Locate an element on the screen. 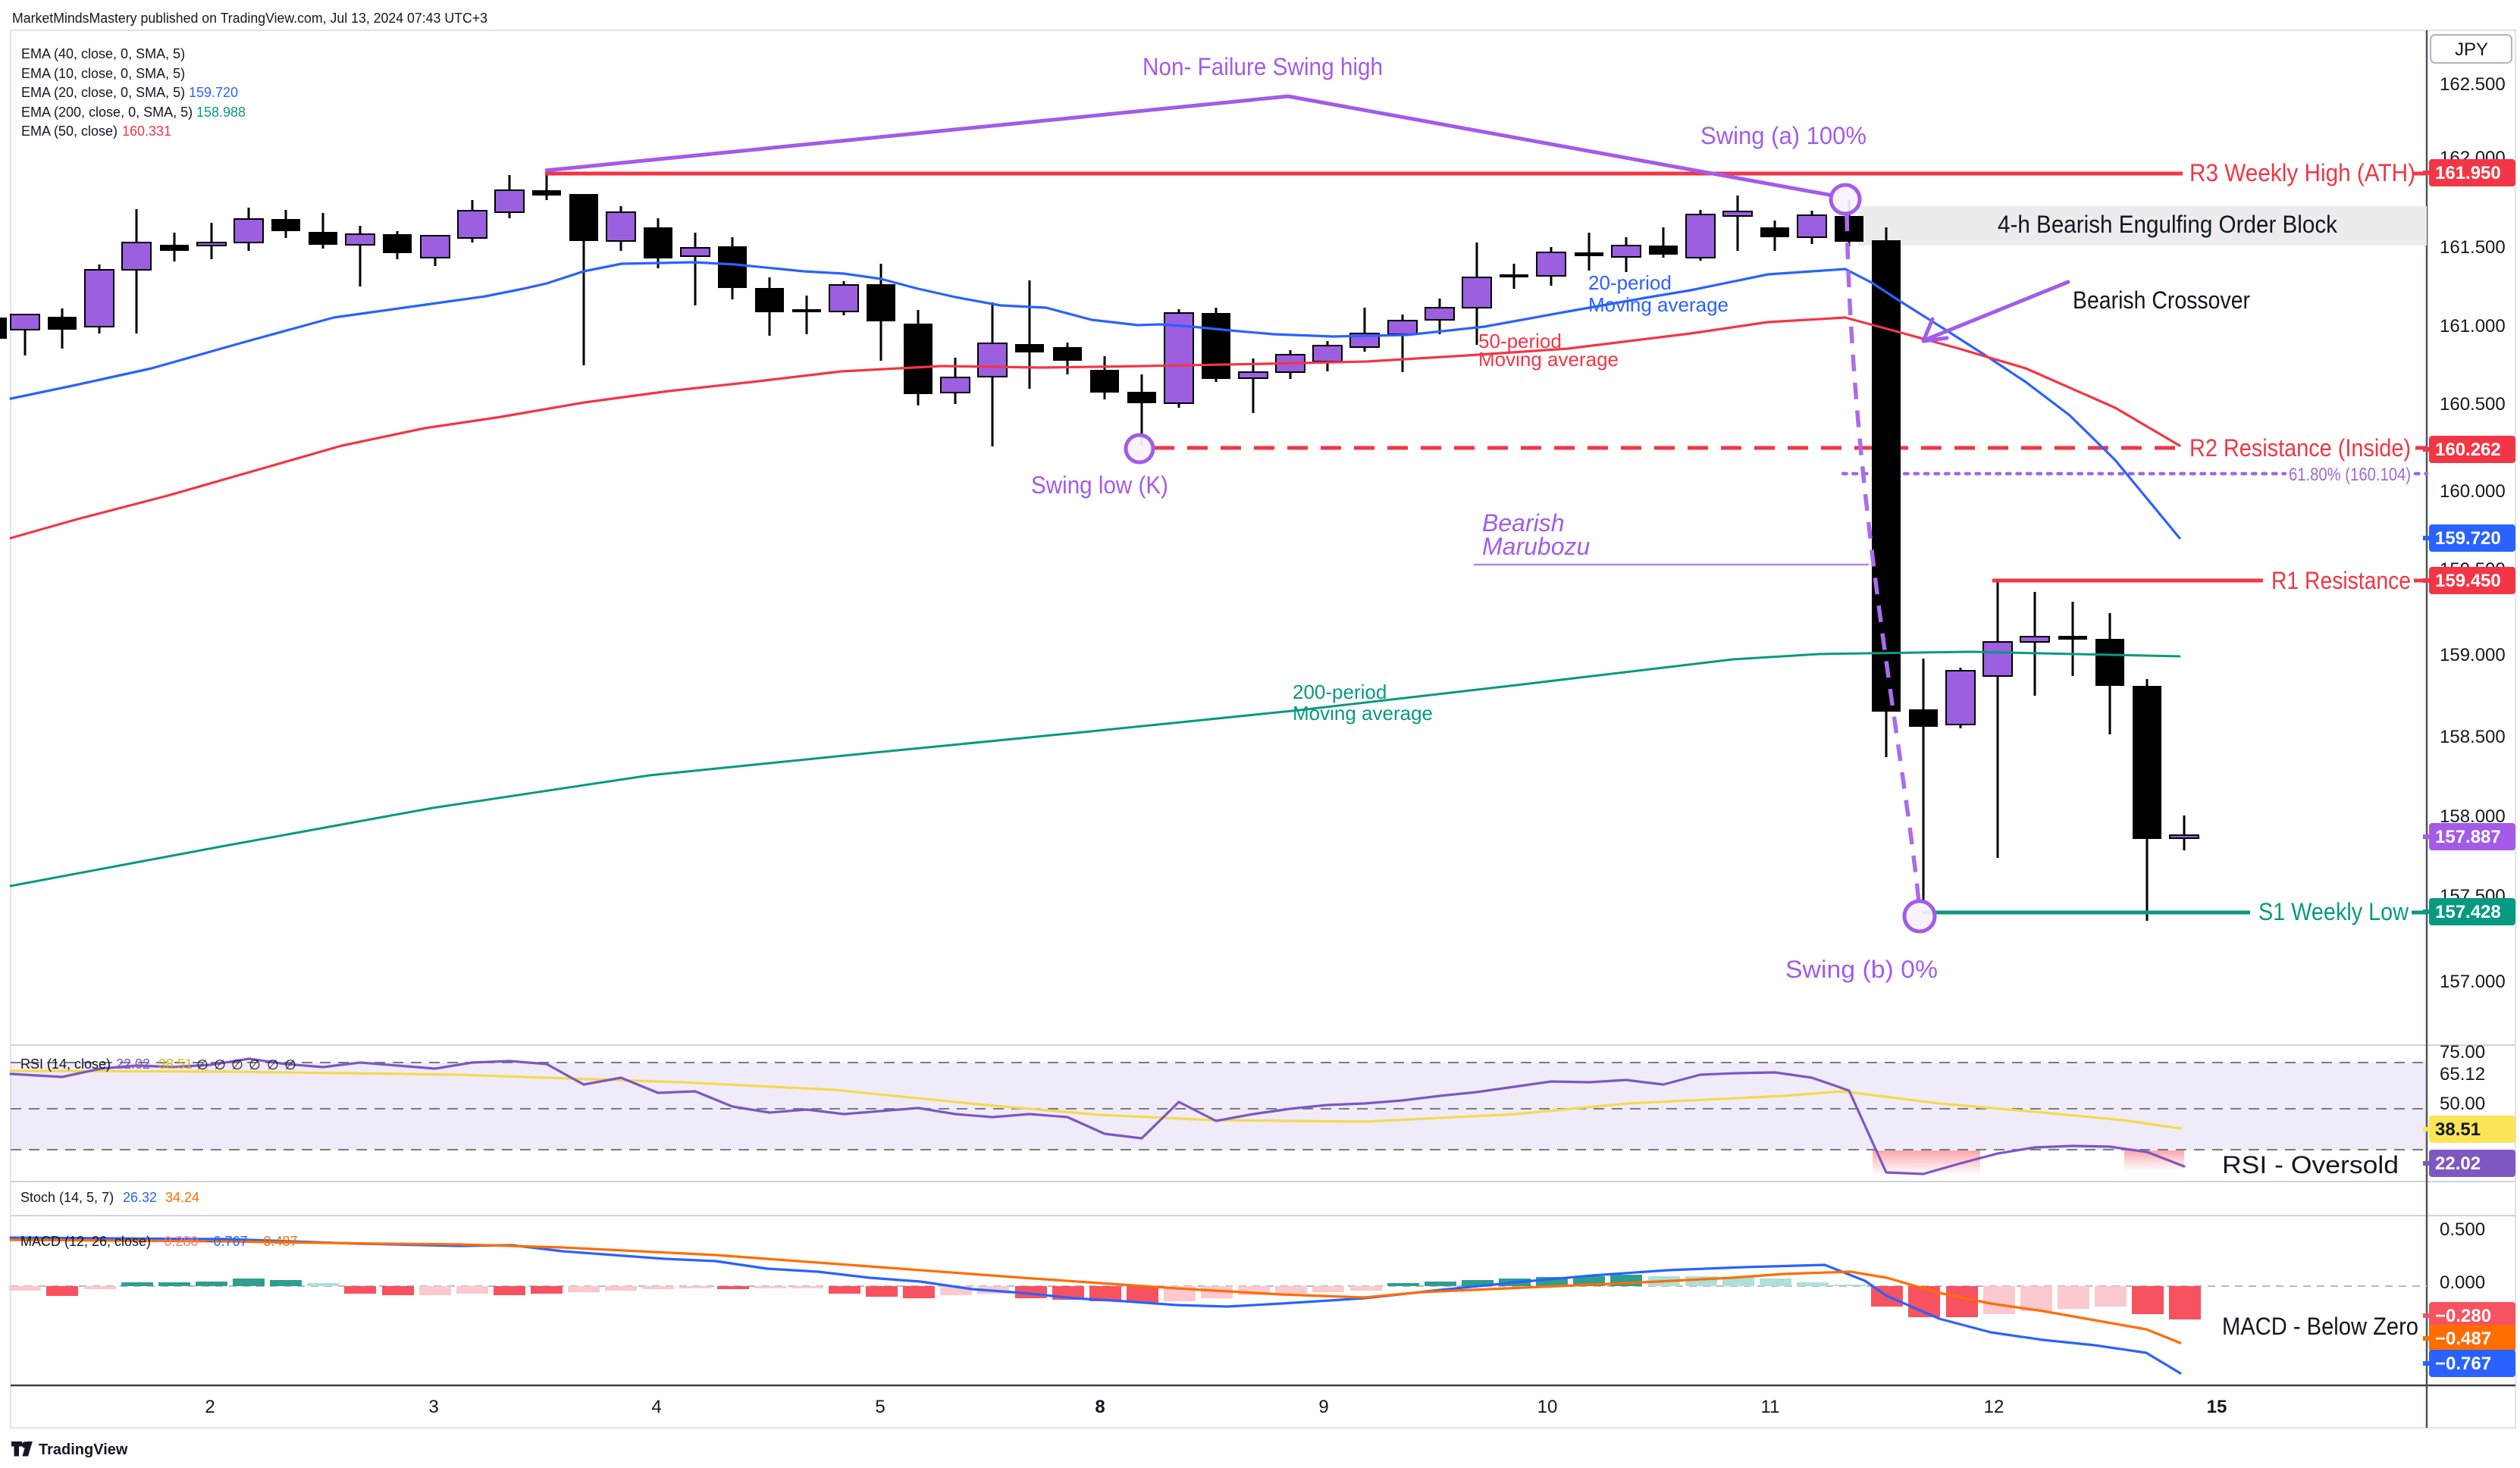 The image size is (2520, 1468). svg-text: 161.500 is located at coordinates (2473, 247).